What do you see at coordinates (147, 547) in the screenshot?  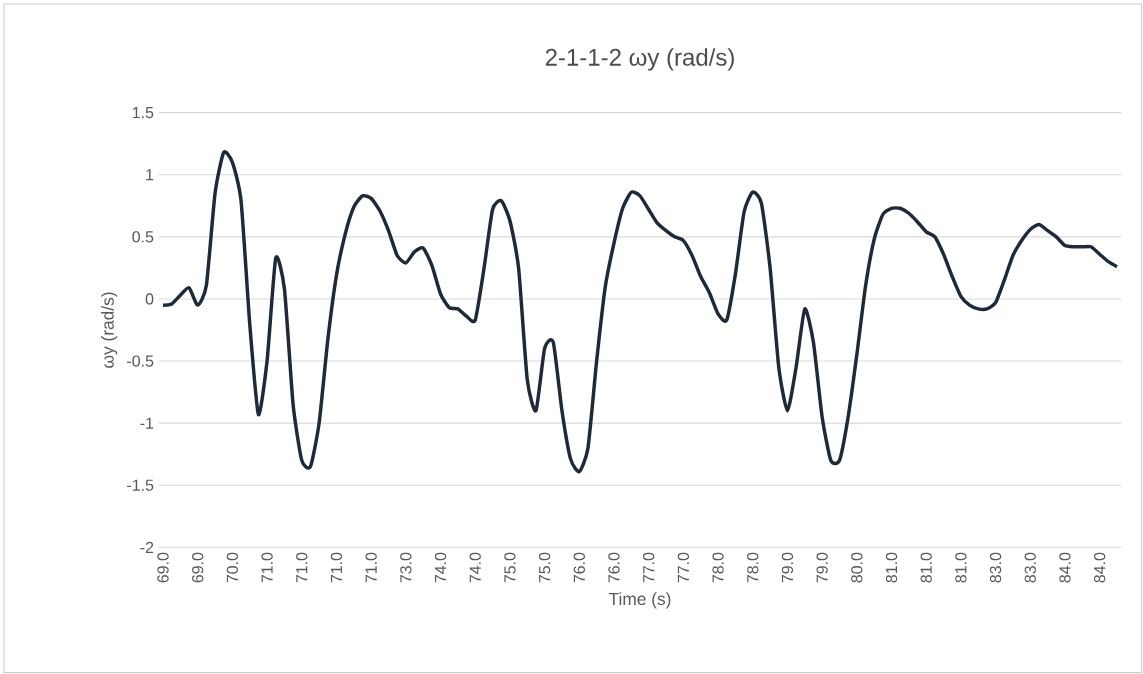 I see `y-tick-label: -2` at bounding box center [147, 547].